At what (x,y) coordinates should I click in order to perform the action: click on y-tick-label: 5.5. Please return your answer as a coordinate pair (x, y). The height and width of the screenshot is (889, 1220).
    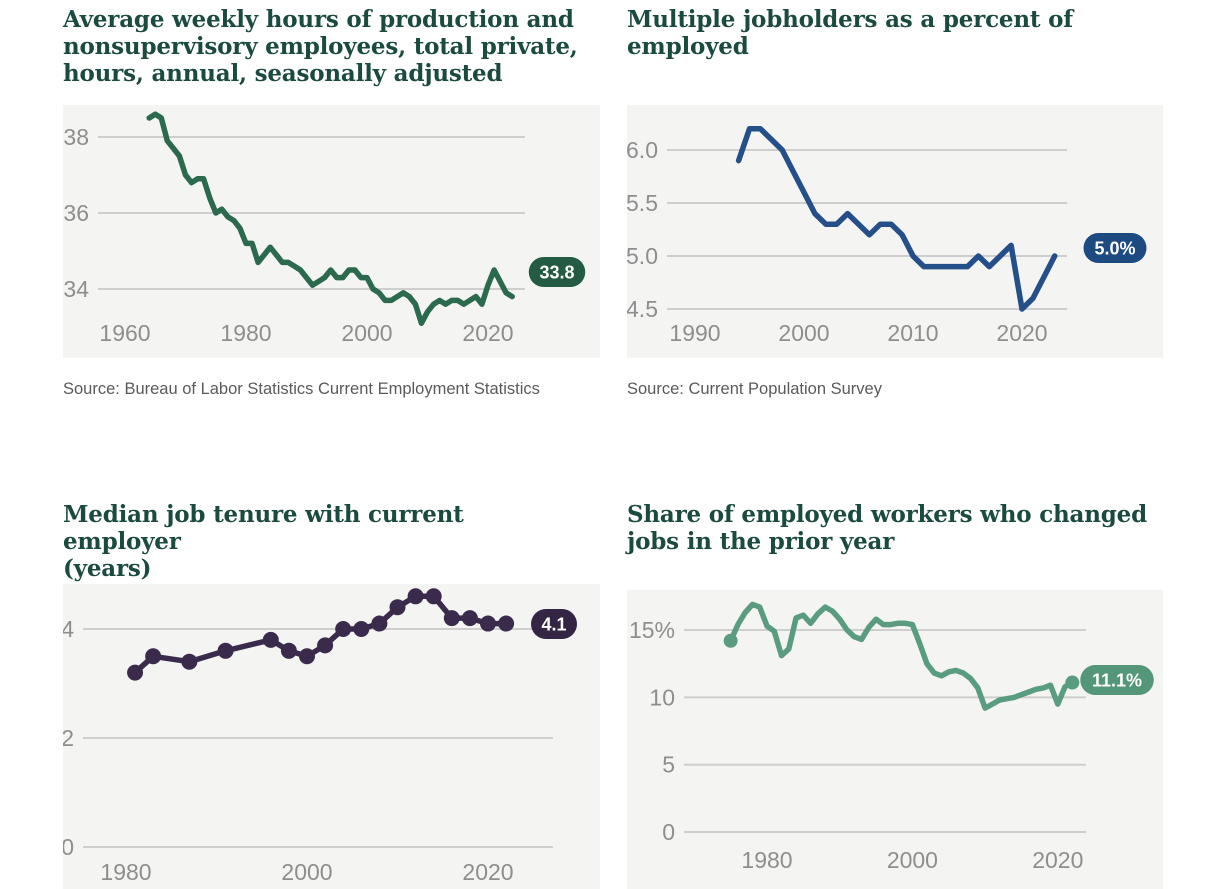
    Looking at the image, I should click on (642, 203).